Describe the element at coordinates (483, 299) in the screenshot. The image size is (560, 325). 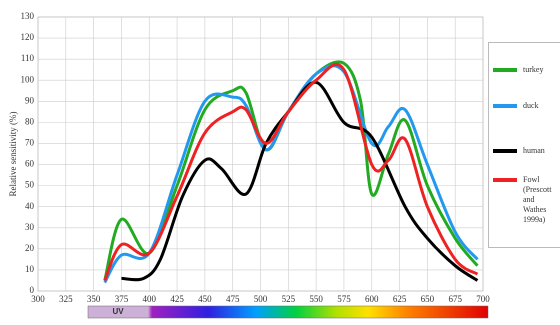
I see `x-tick-label: 700` at that location.